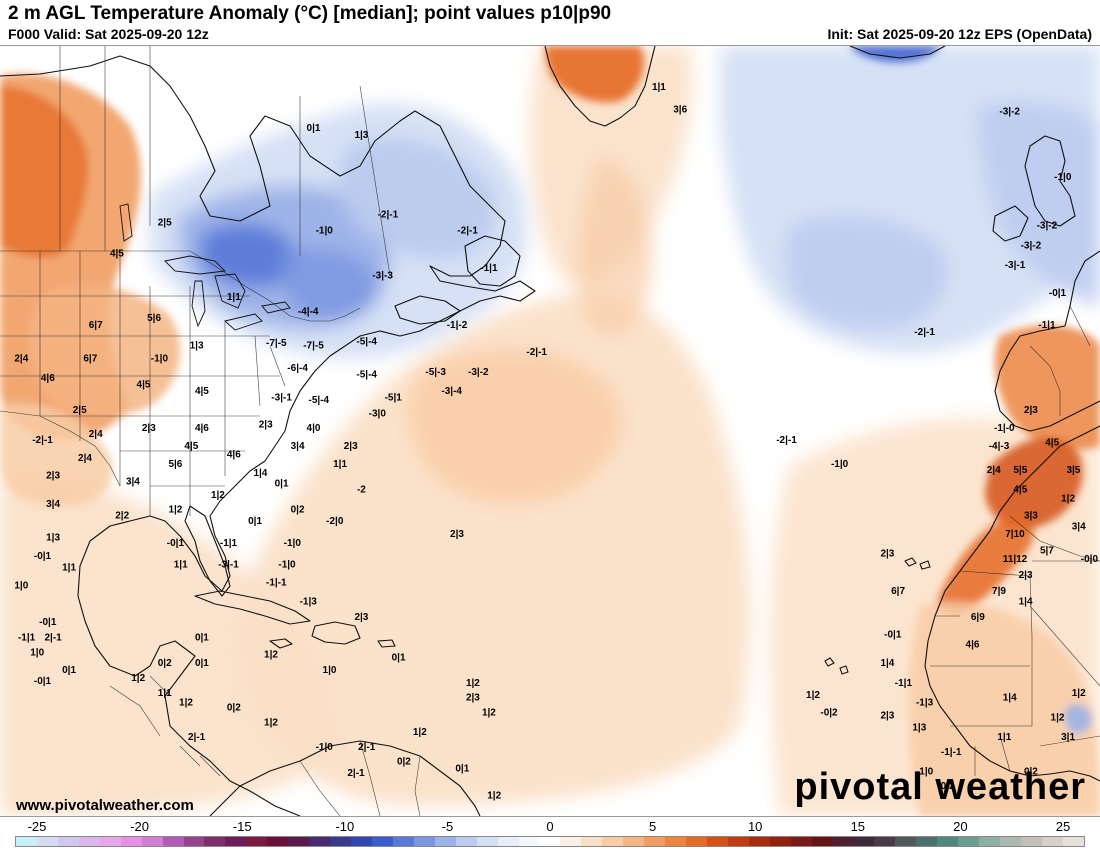 The width and height of the screenshot is (1100, 850). I want to click on coast-hispaniola, so click(336, 633).